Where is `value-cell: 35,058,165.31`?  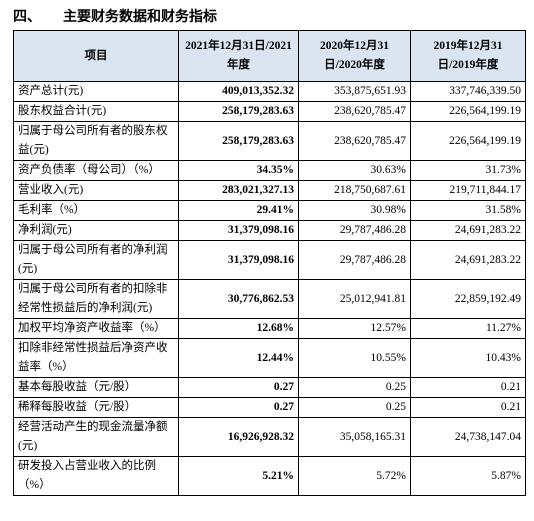
value-cell: 35,058,165.31 is located at coordinates (354, 437).